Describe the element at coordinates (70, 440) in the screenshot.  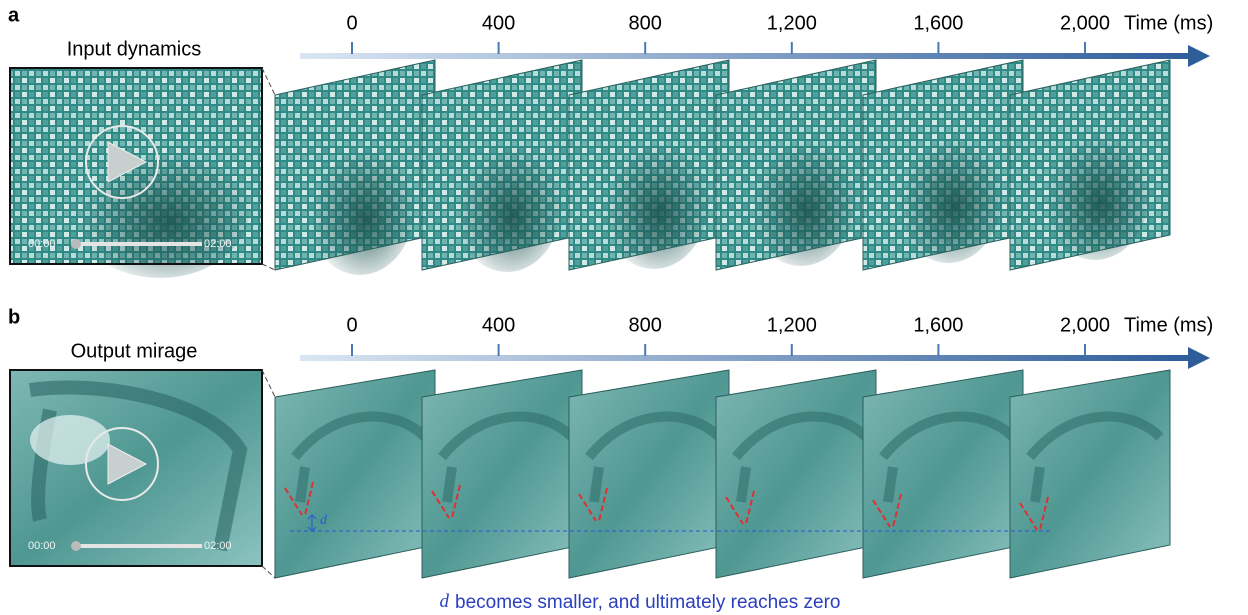
I see `thumbnail-highlight` at that location.